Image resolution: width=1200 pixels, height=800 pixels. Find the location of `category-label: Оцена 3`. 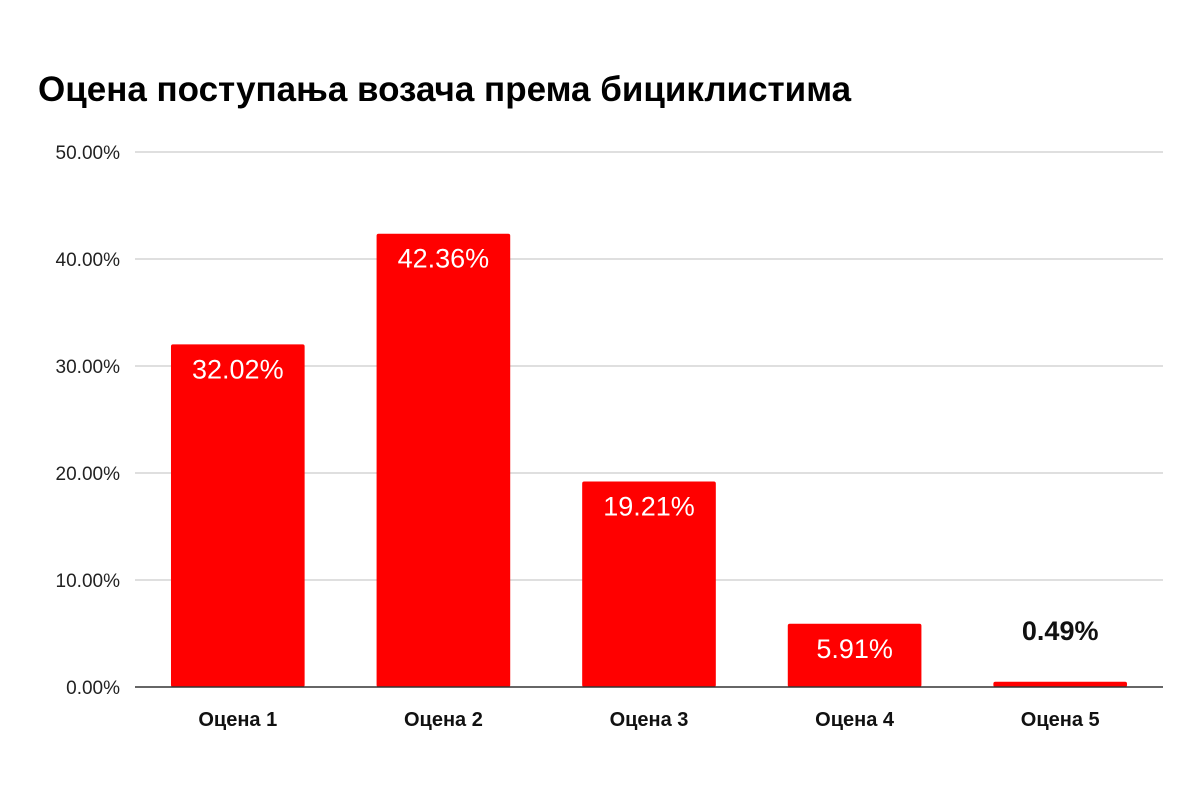

category-label: Оцена 3 is located at coordinates (649, 720).